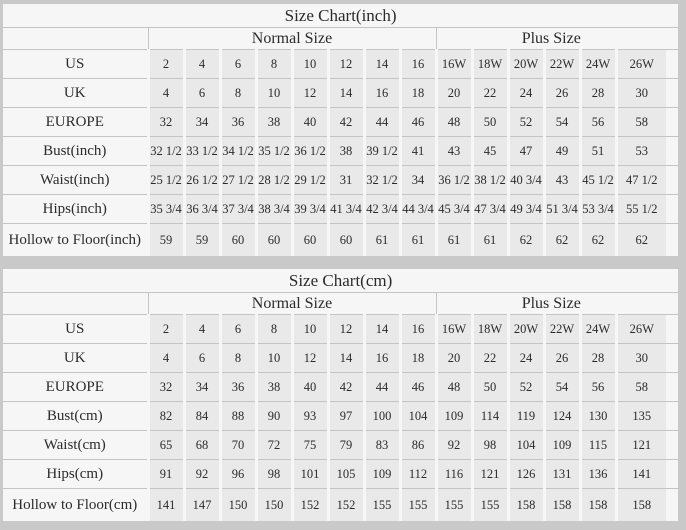  I want to click on size-cell: 51 3/4, so click(561, 209).